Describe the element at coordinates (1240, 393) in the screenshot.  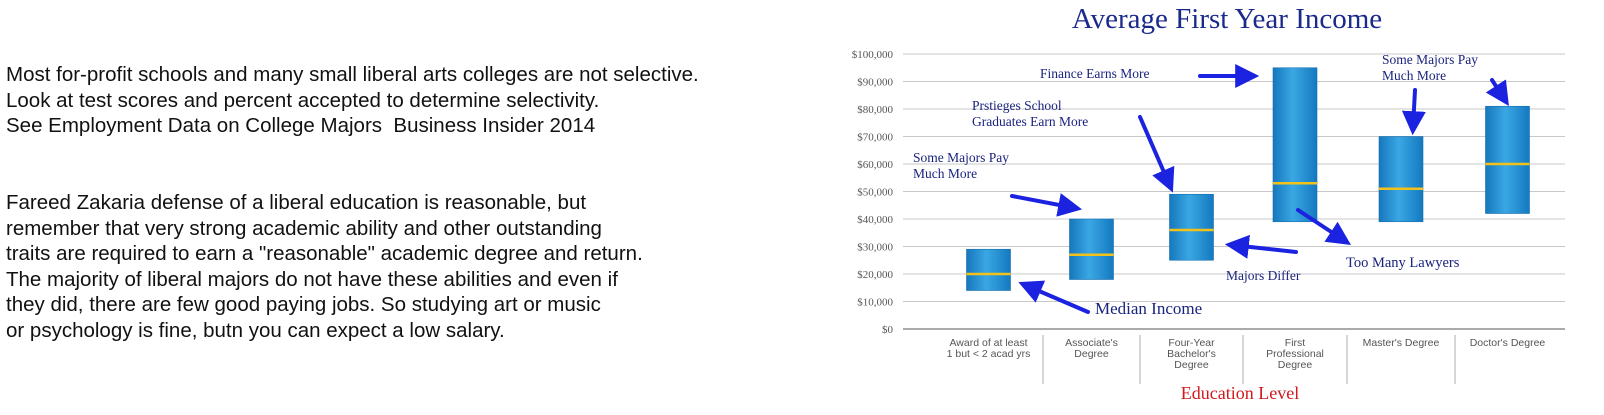
I see `x-axis-label: Education Level` at that location.